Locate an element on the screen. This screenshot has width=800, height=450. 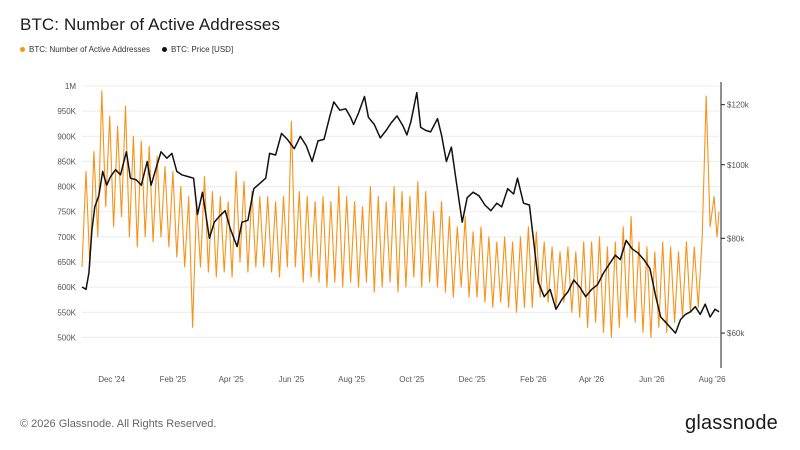
y-left-tick-label: 600K is located at coordinates (66, 287).